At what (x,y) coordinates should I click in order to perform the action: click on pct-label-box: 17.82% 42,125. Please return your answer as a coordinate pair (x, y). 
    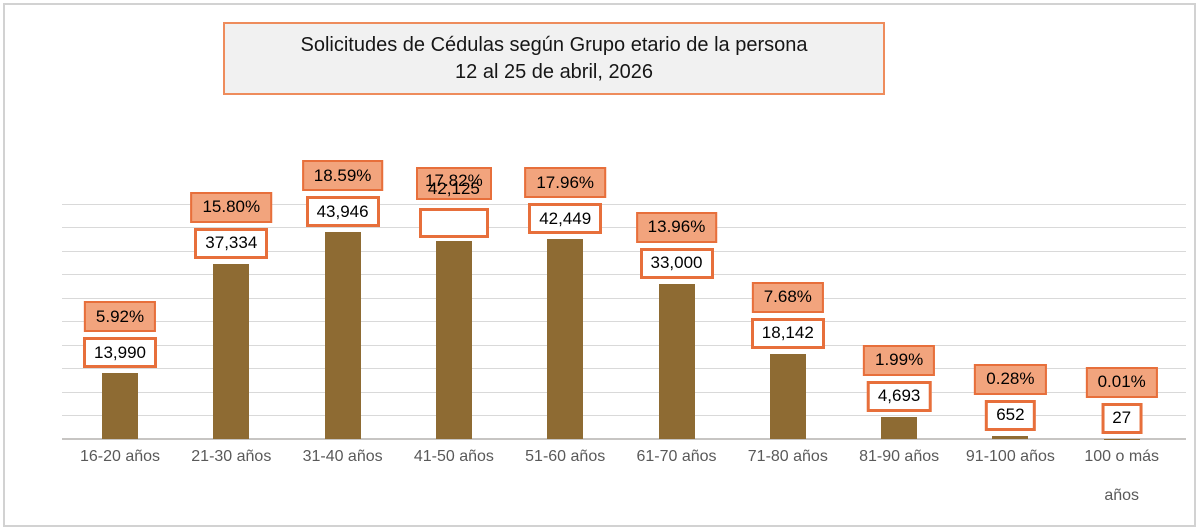
    Looking at the image, I should click on (453, 183).